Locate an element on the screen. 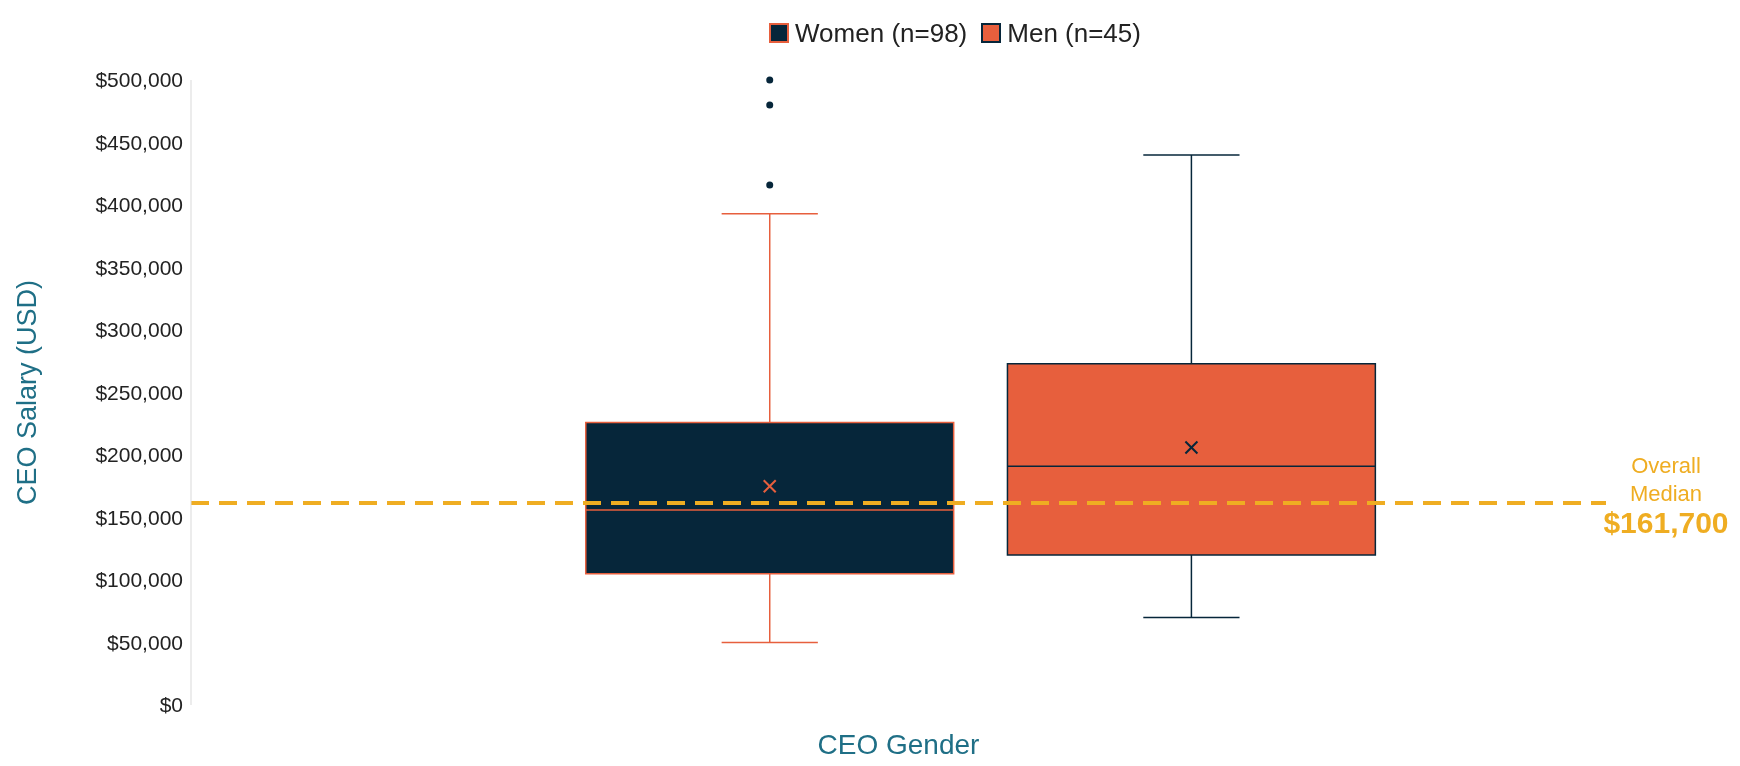 The height and width of the screenshot is (766, 1740). y-tick-label: $450,000 is located at coordinates (139, 142).